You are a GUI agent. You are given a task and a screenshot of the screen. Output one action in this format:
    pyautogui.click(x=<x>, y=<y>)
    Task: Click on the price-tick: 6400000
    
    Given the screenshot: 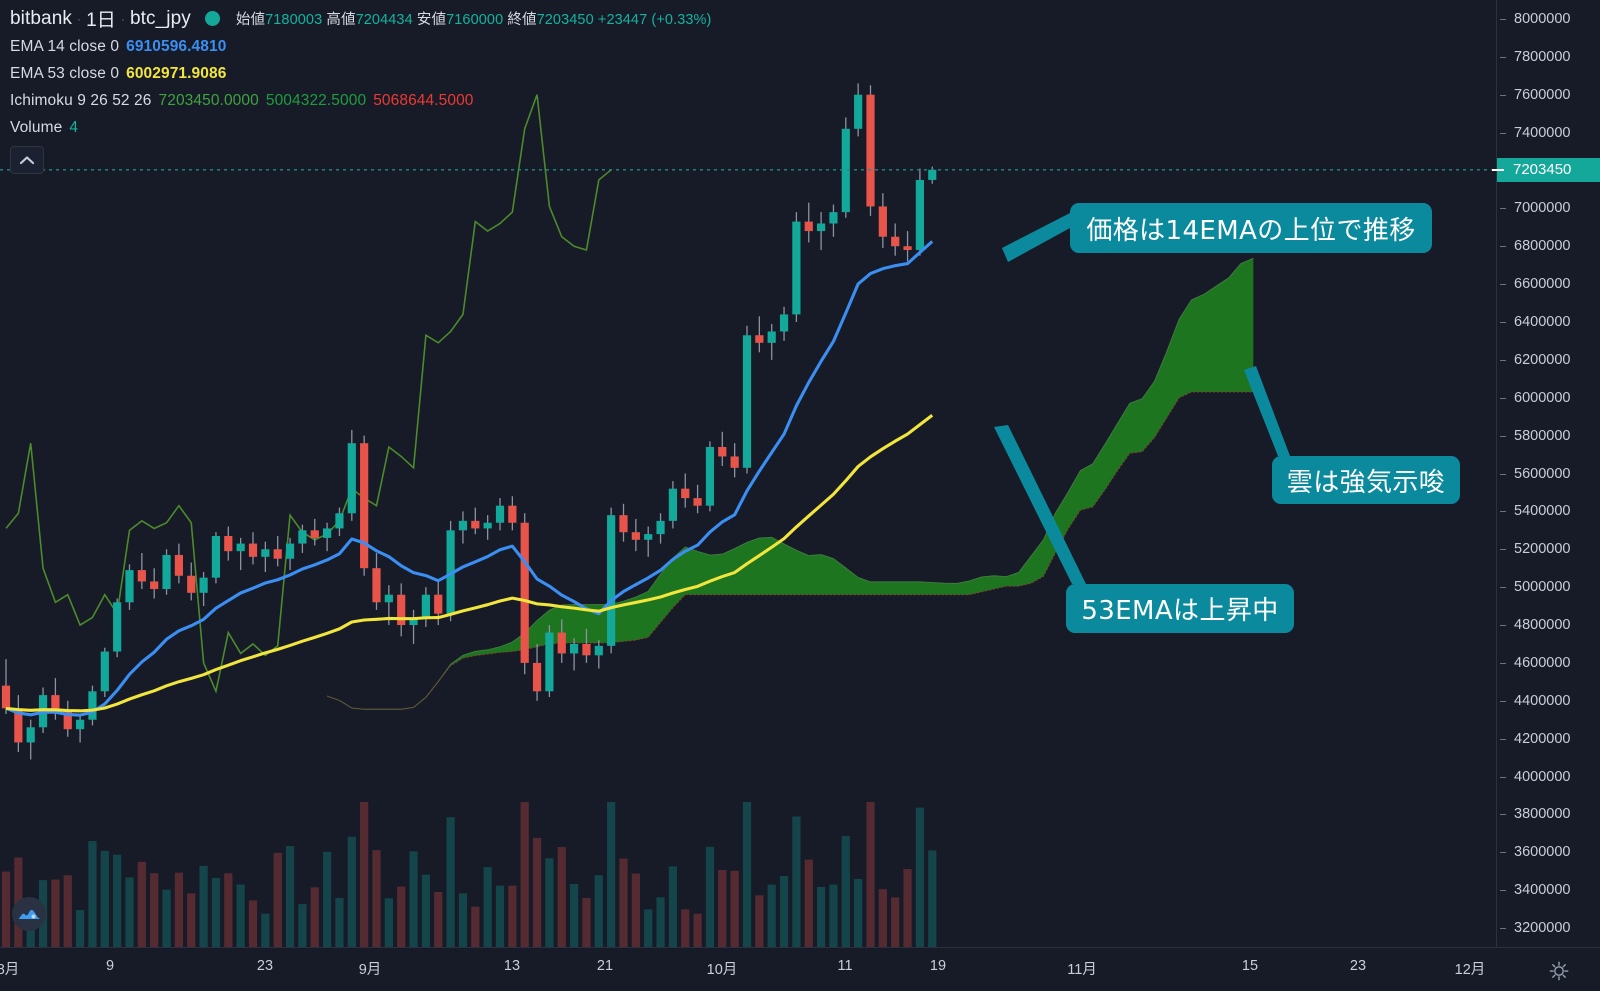 What is the action you would take?
    pyautogui.click(x=1548, y=322)
    